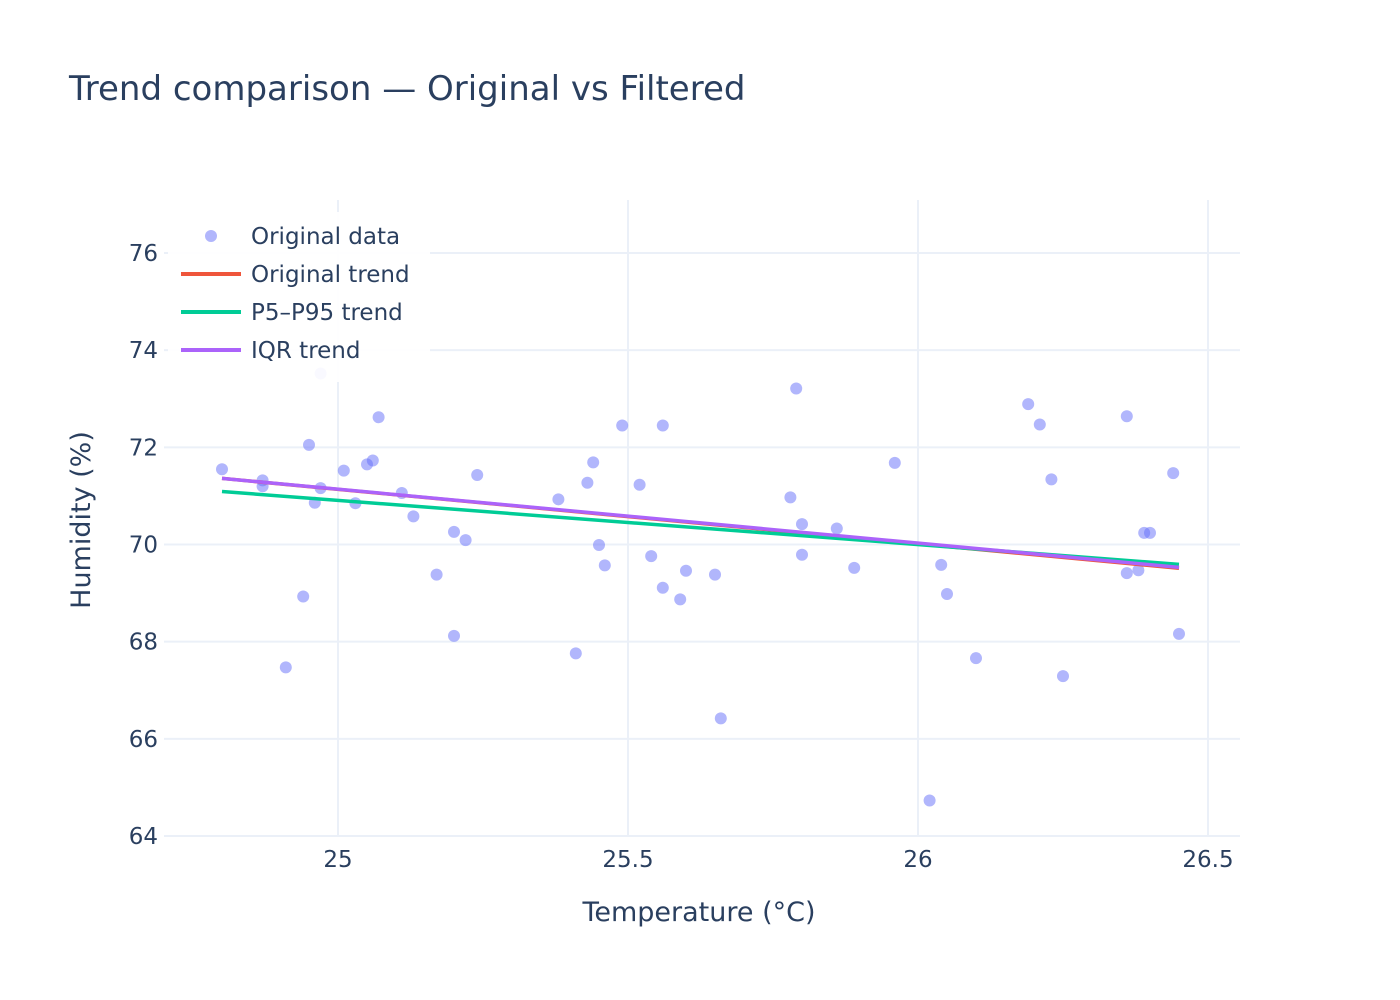  I want to click on chart-title: Trend comparison — Original vs Filtered, so click(406, 89).